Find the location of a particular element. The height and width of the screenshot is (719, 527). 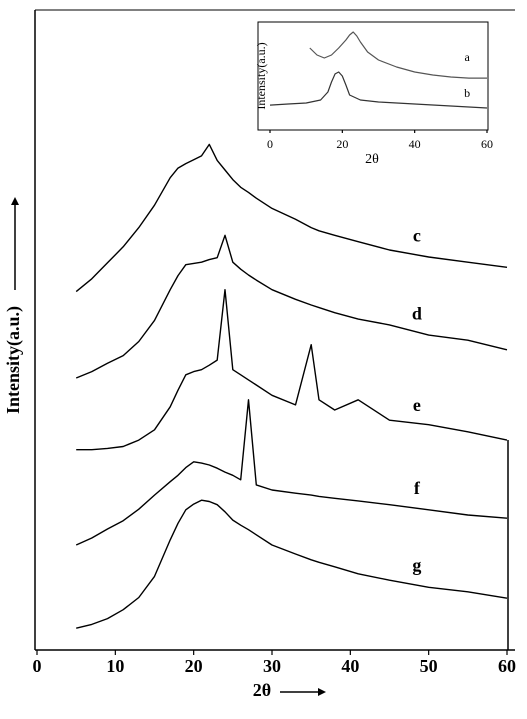

x-tick-label: 30 is located at coordinates (272, 666).